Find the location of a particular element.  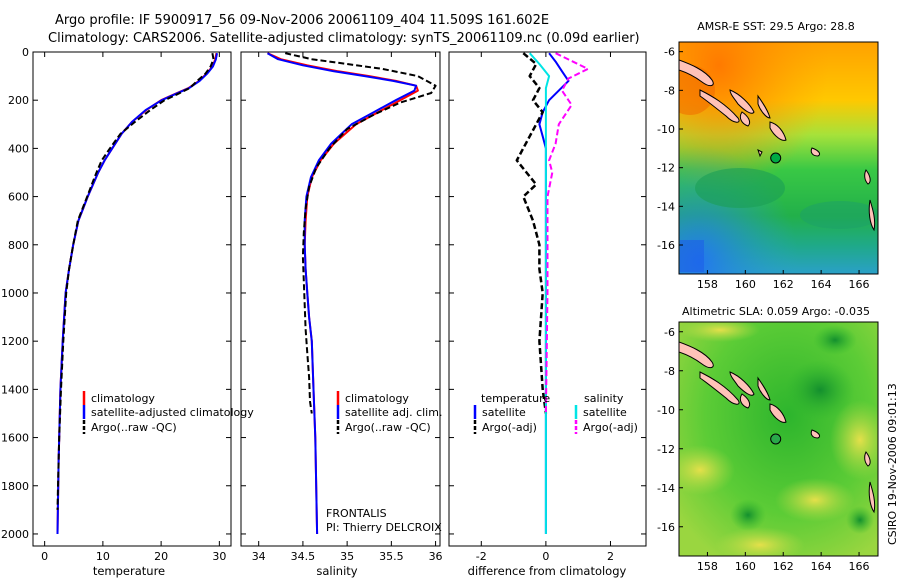

legend-label-temp-satellite: satellite is located at coordinates (504, 412).